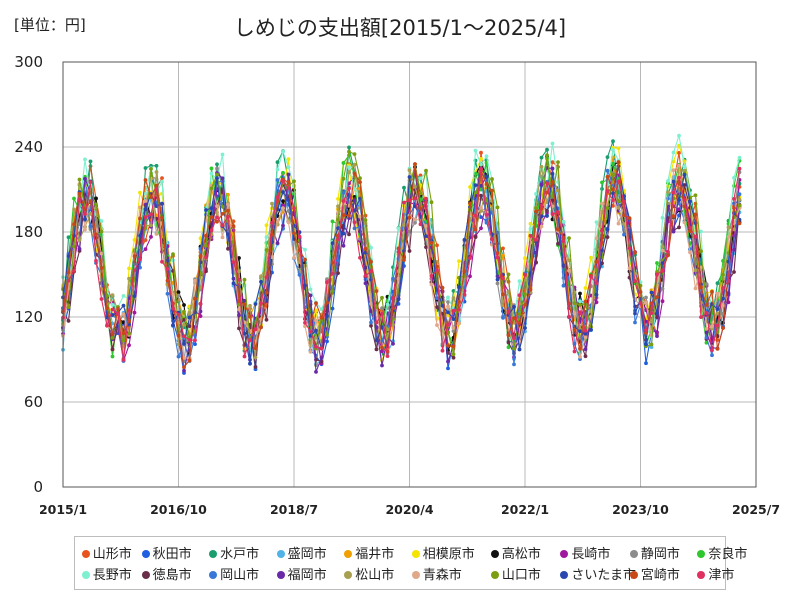  Describe the element at coordinates (307, 575) in the screenshot. I see `legend-label: 福岡市` at that location.